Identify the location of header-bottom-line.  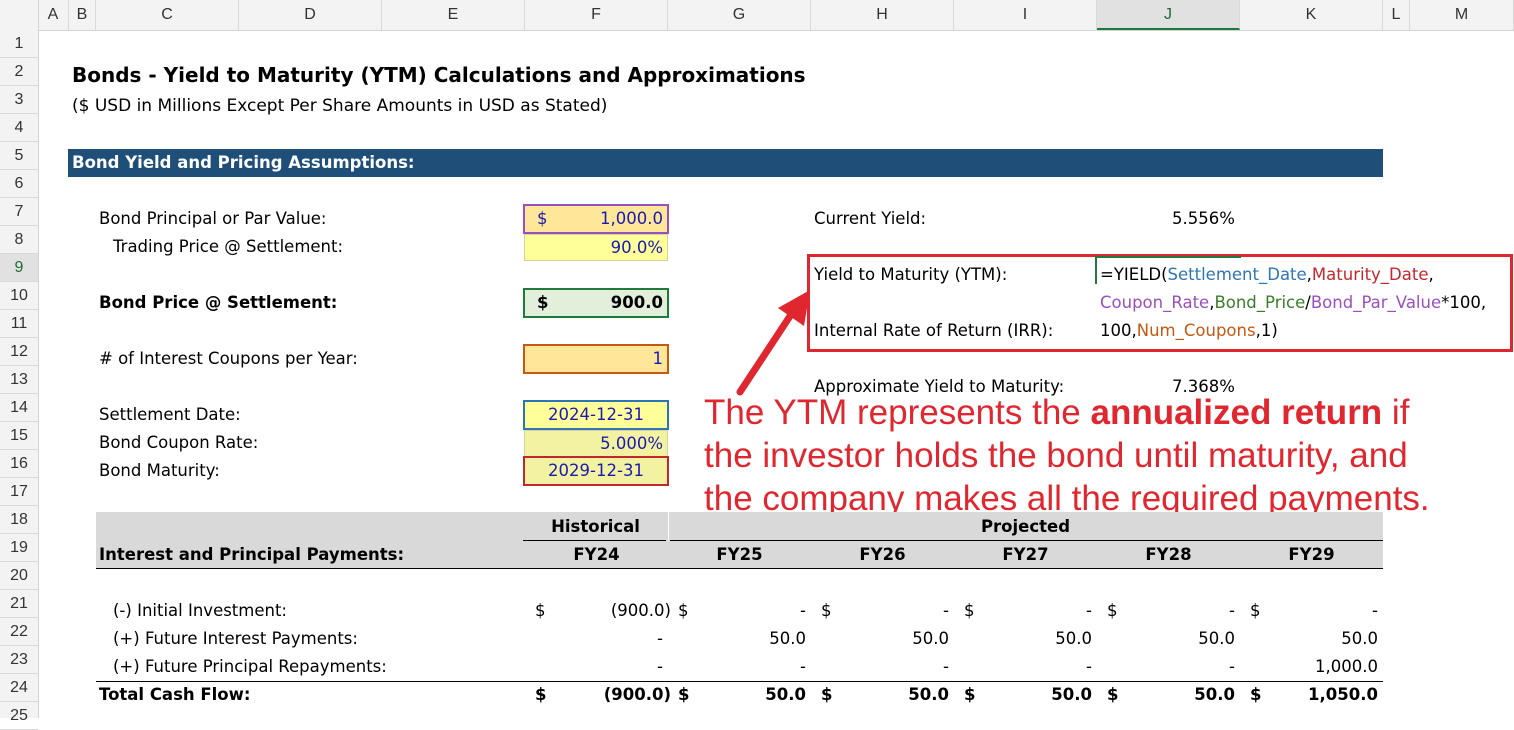
(739, 568).